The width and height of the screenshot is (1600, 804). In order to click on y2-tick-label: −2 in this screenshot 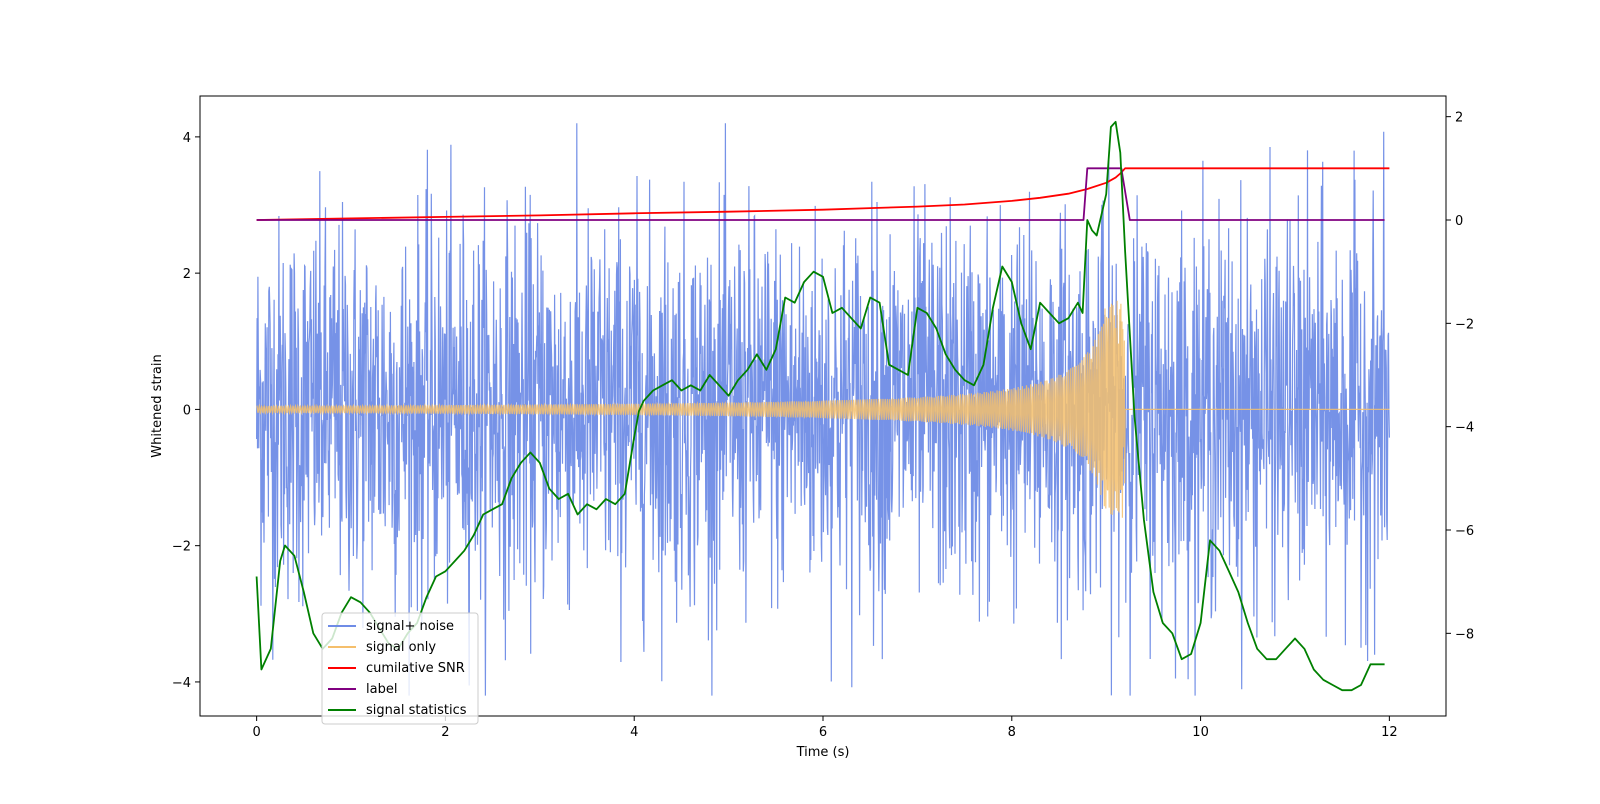, I will do `click(1464, 324)`.